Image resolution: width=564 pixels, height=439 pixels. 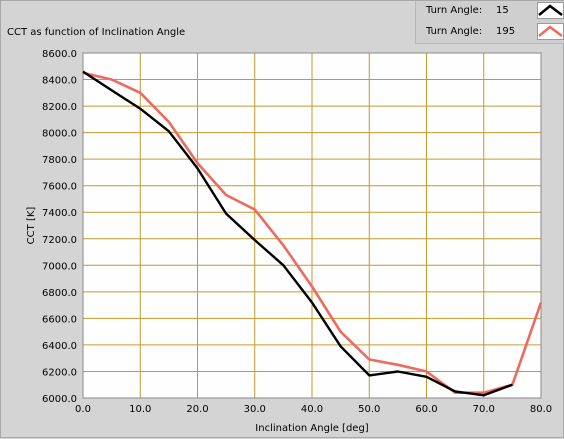 I want to click on legend-item-series-1: Turn Angle: 15, so click(x=490, y=11).